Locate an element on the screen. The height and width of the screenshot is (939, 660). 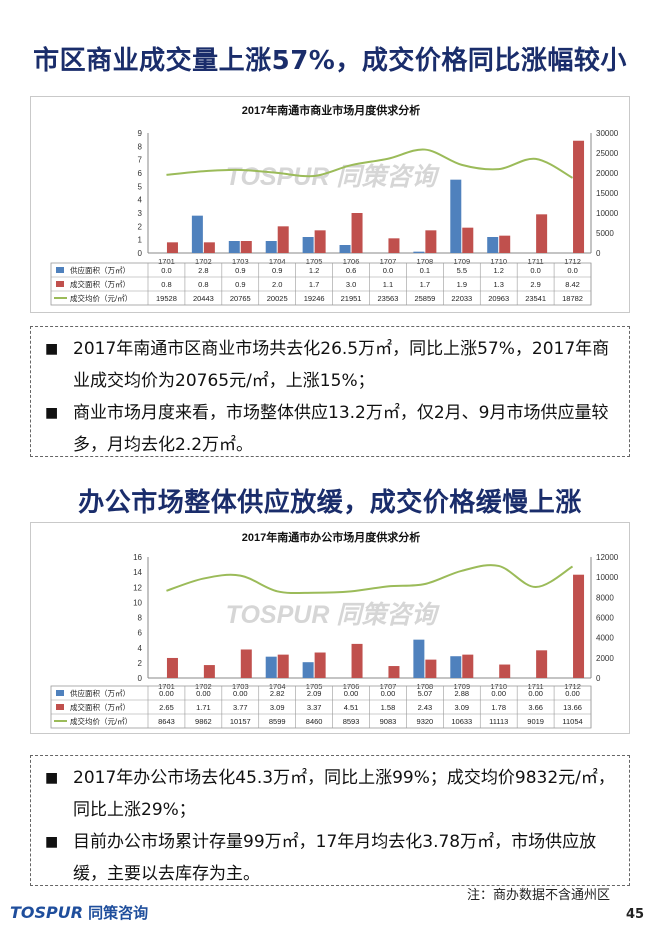
right-tick-label: 30000 is located at coordinates (607, 133).